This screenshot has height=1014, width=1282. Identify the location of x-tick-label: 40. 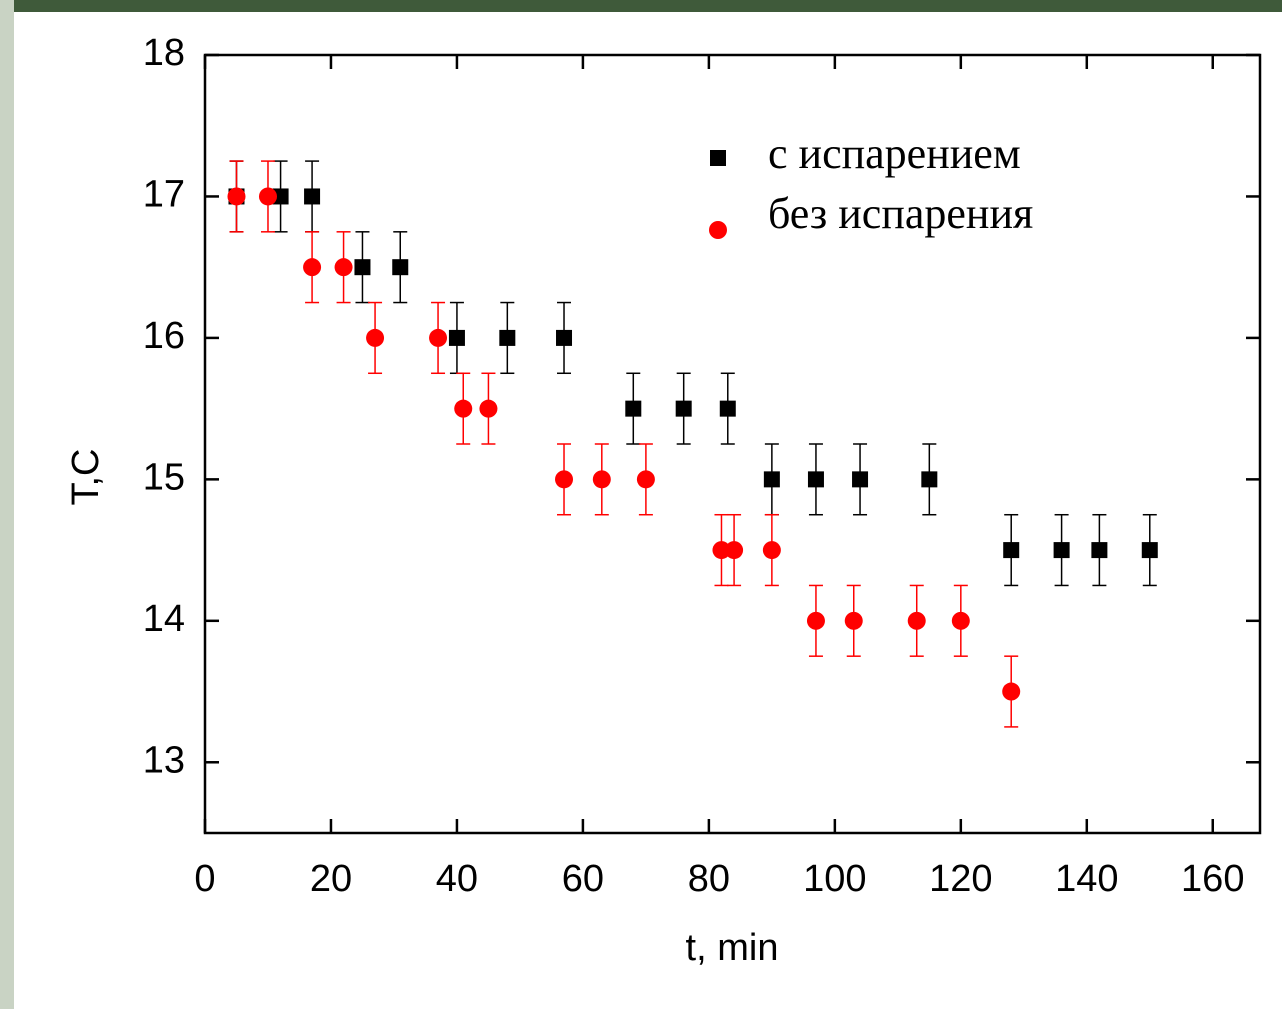
(457, 879).